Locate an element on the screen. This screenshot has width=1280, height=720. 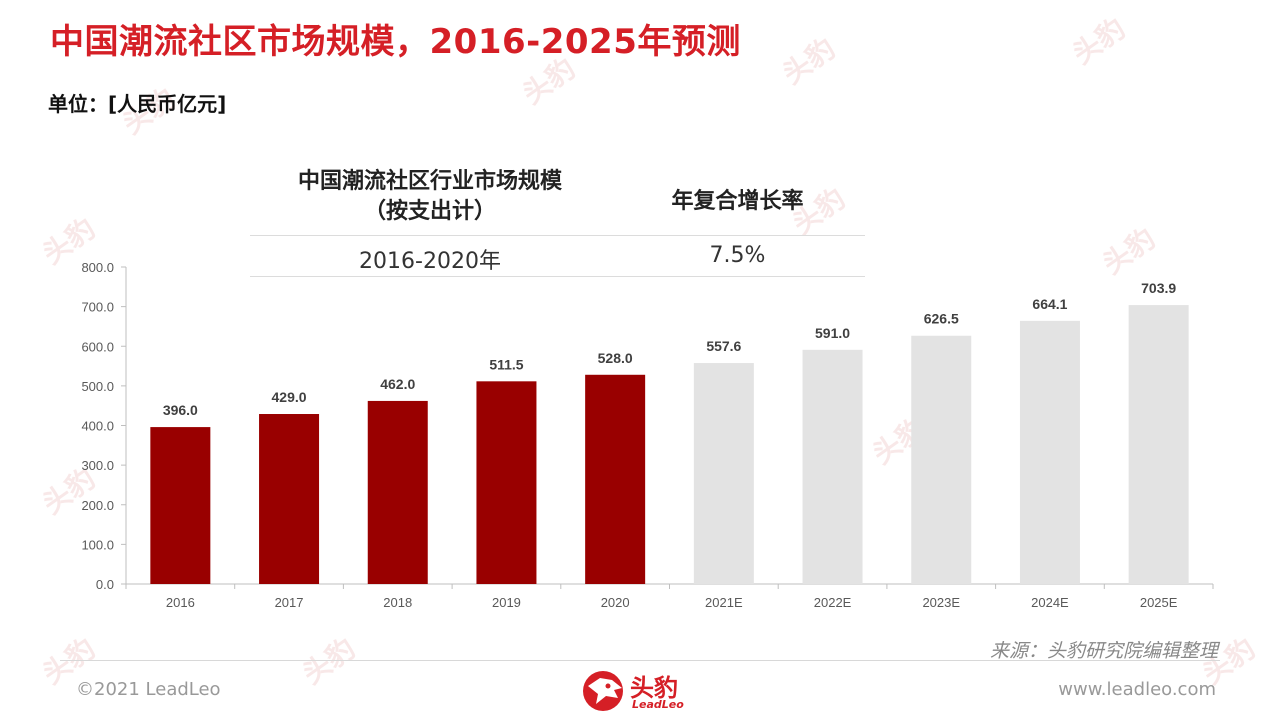
source-note: 来源：头豹研究院编辑整理 is located at coordinates (1103, 651).